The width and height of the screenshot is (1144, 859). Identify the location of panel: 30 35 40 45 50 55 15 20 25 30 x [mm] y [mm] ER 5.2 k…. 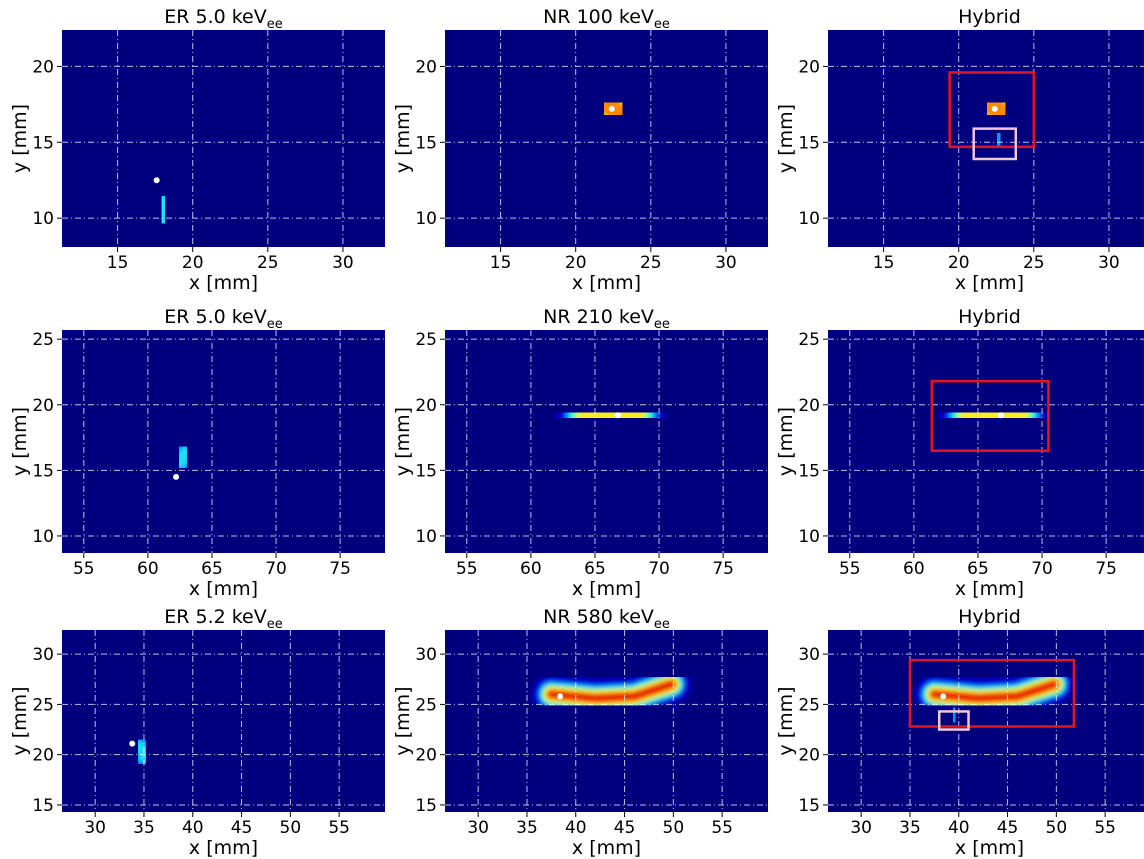
(197, 732).